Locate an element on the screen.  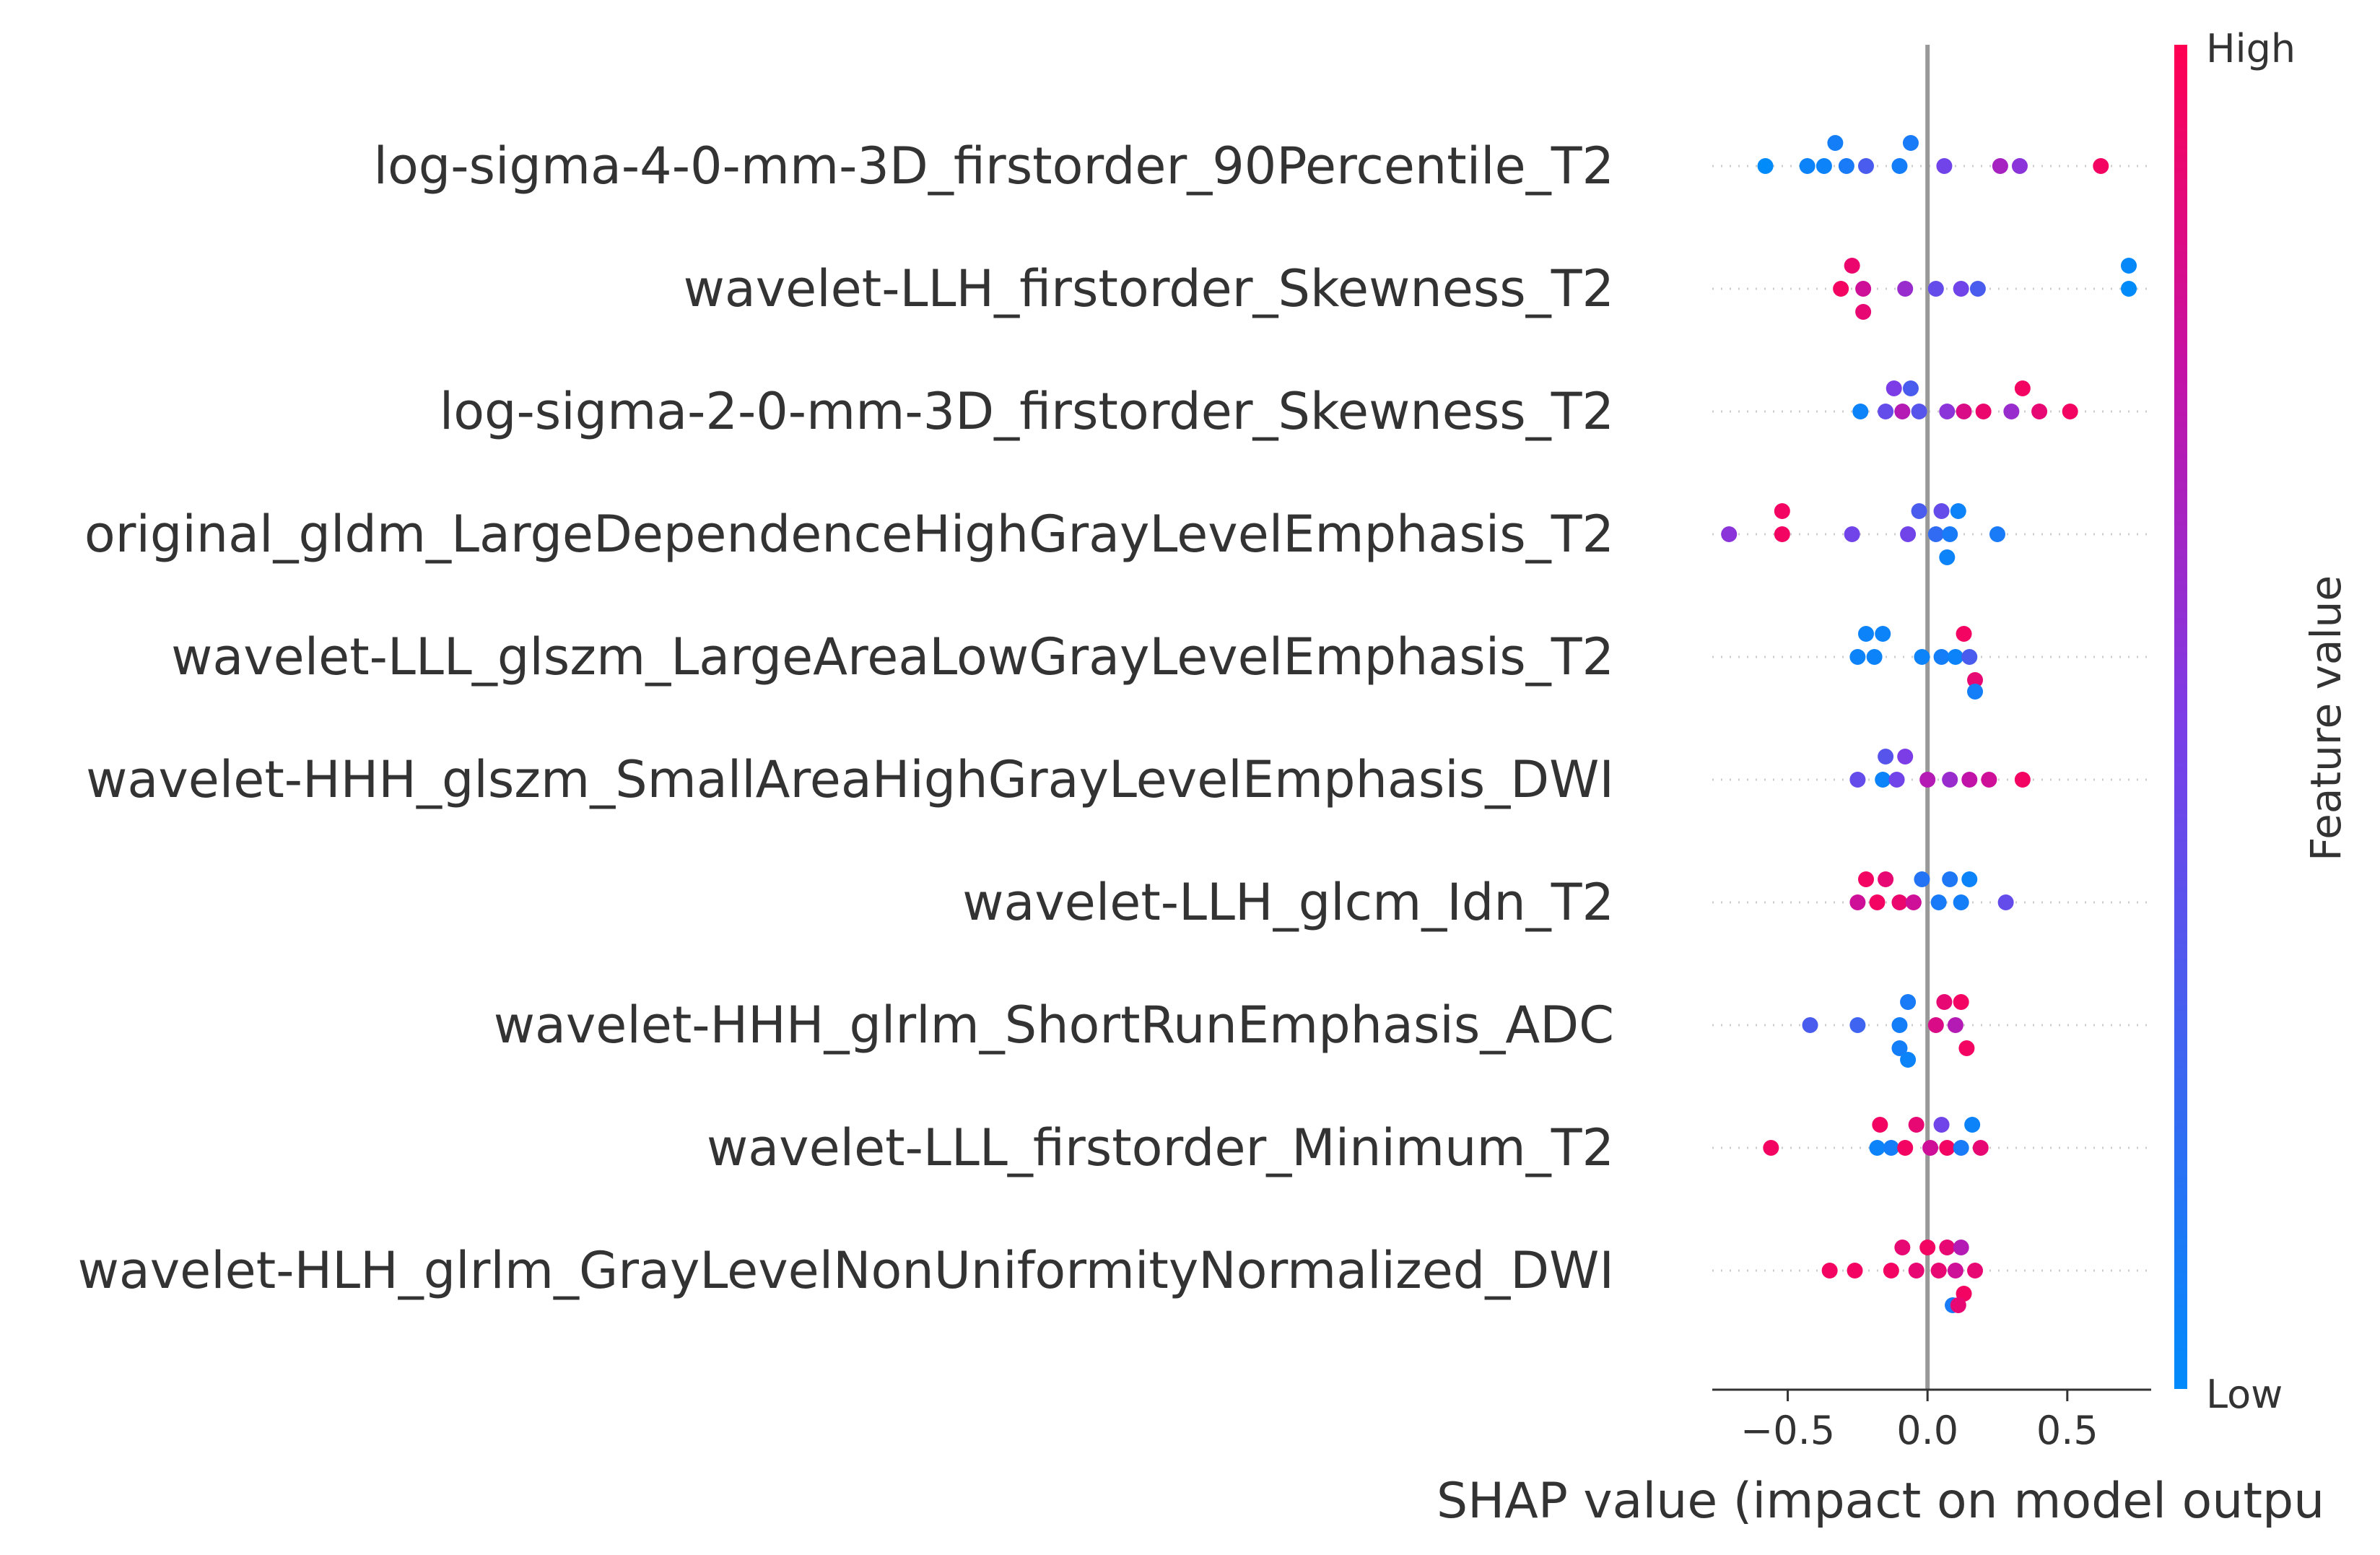
x-tick-label: 0.0 is located at coordinates (1927, 1430).